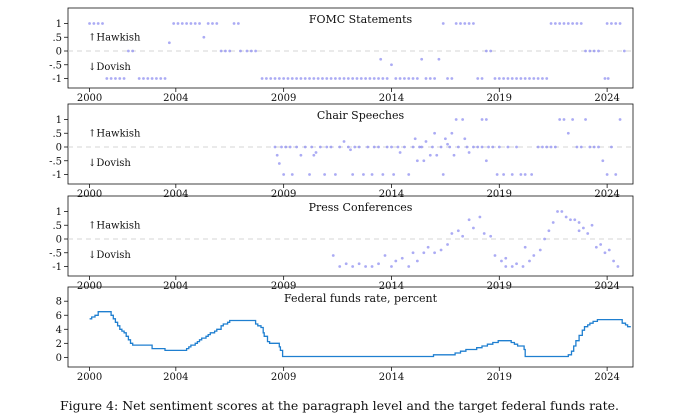 The width and height of the screenshot is (679, 417). Describe the element at coordinates (447, 147) in the screenshot. I see `scatter-points` at that location.